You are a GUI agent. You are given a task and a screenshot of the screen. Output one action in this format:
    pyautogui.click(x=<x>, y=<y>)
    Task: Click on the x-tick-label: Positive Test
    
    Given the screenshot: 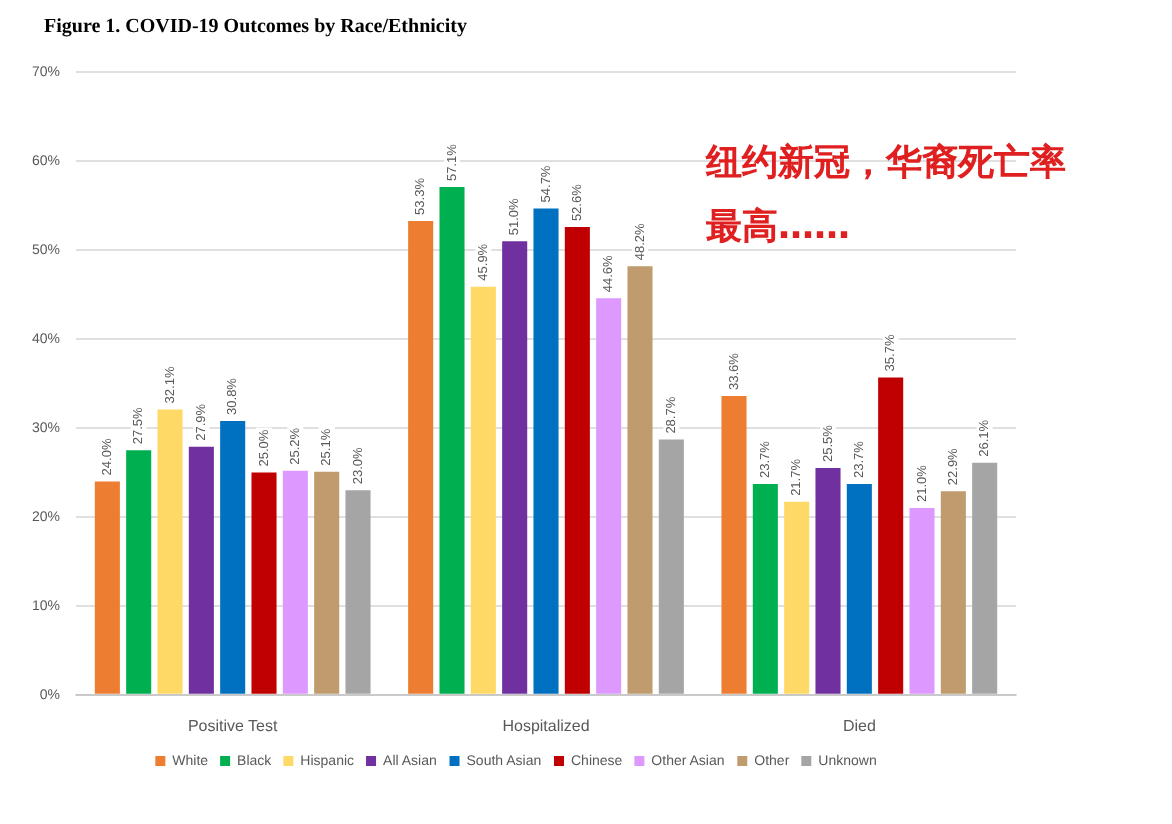 What is the action you would take?
    pyautogui.click(x=233, y=725)
    